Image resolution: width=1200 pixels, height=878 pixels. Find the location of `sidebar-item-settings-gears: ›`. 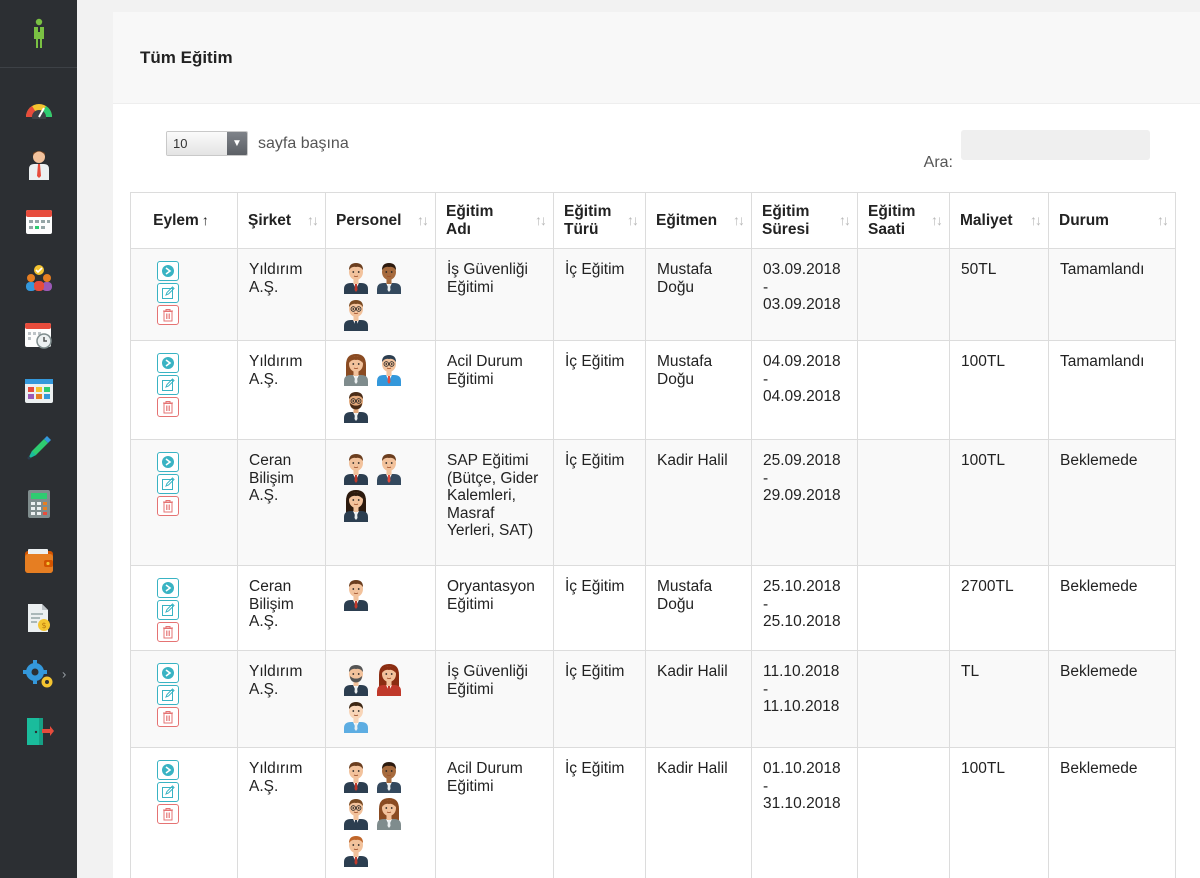

sidebar-item-settings-gears: › is located at coordinates (38, 674).